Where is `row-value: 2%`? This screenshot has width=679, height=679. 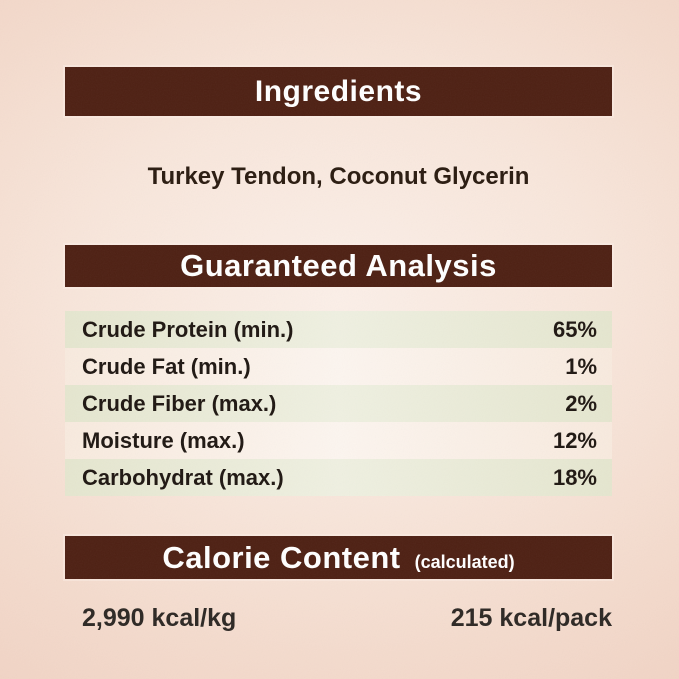
row-value: 2% is located at coordinates (581, 403).